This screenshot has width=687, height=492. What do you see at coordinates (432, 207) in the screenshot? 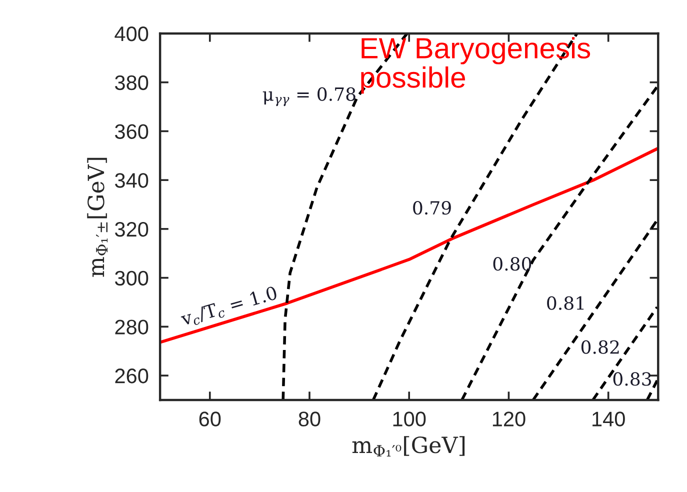
I see `series-label: 0.79` at bounding box center [432, 207].